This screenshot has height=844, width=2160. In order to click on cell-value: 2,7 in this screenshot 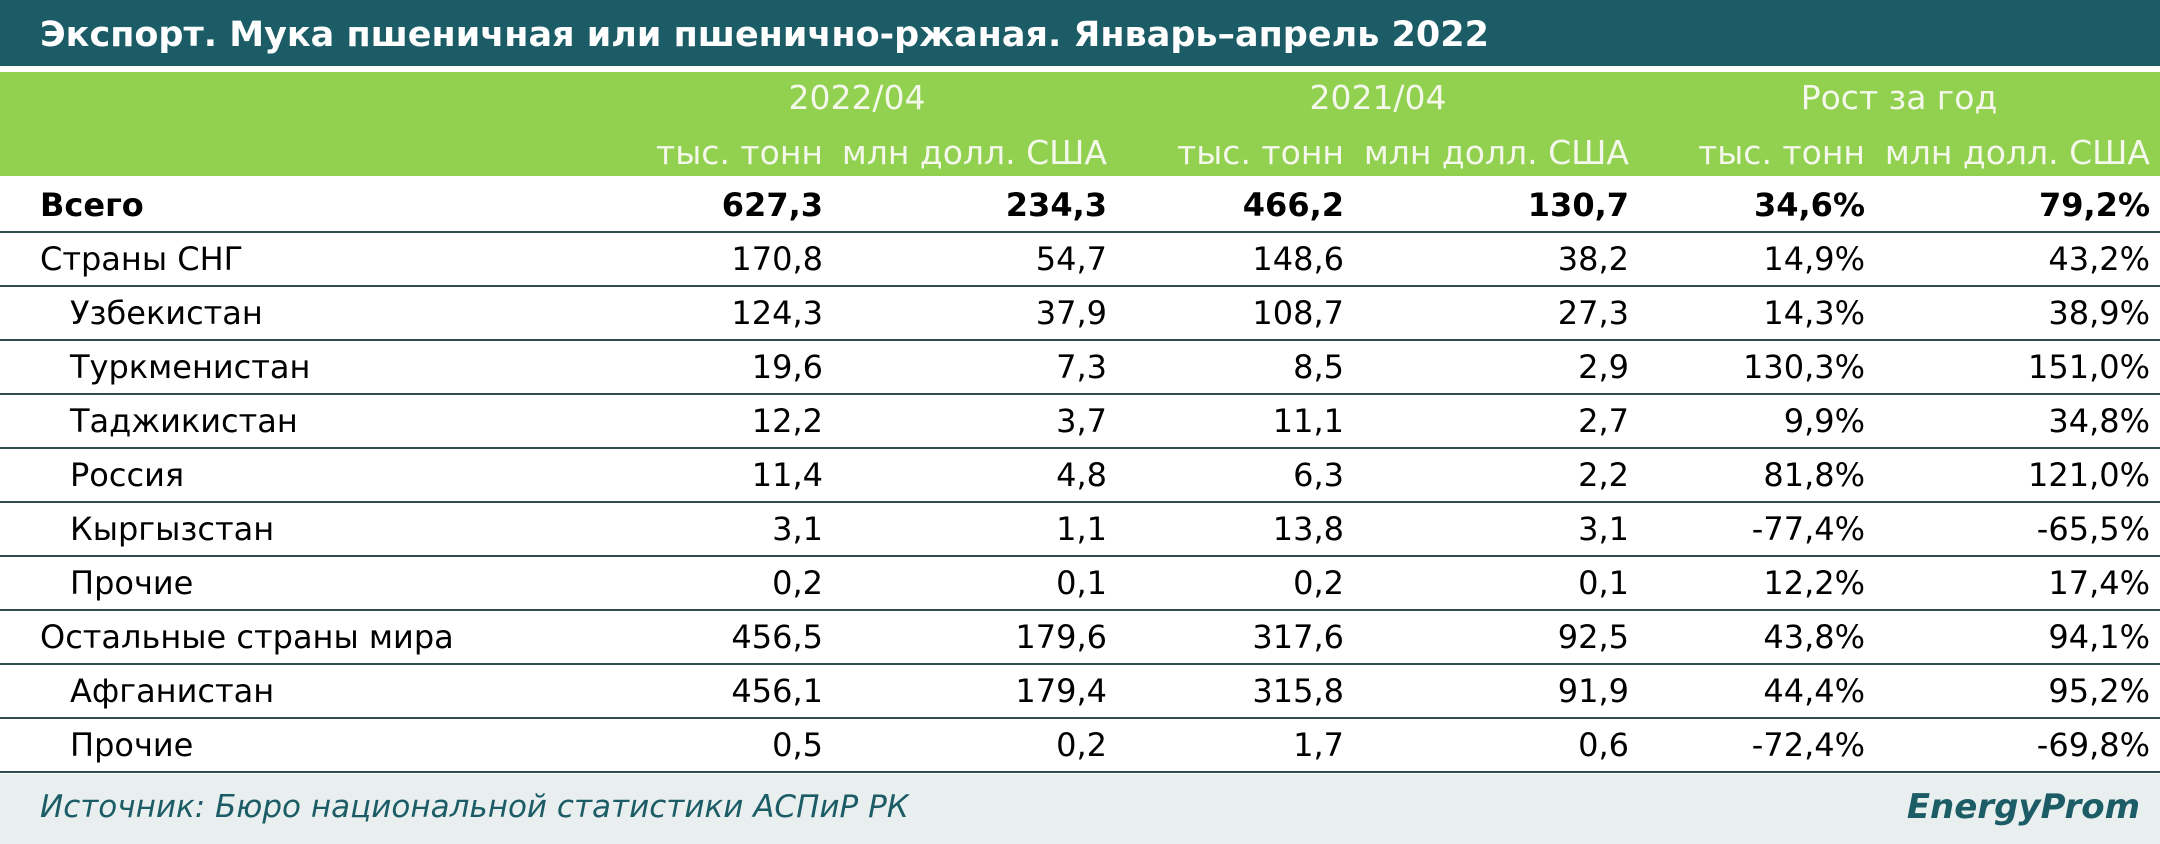, I will do `click(1603, 421)`.